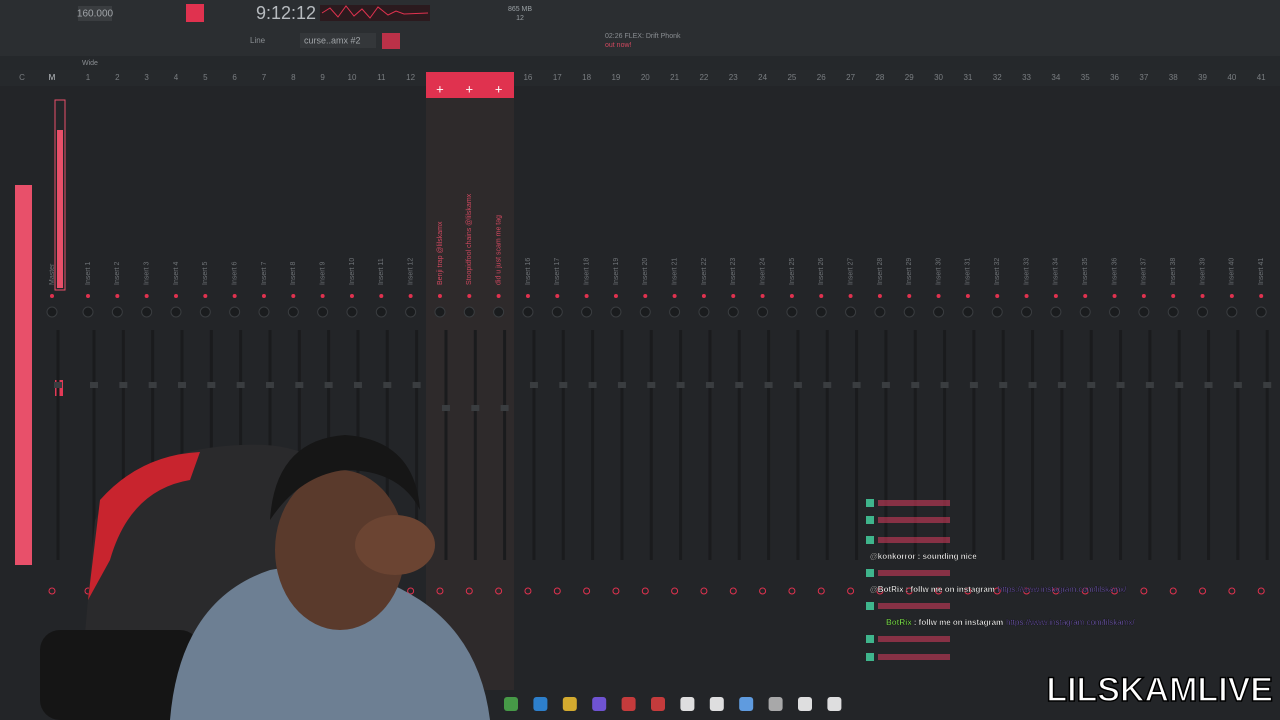 The height and width of the screenshot is (720, 1280). What do you see at coordinates (1232, 271) in the screenshot?
I see `track-name: Insert 40` at bounding box center [1232, 271].